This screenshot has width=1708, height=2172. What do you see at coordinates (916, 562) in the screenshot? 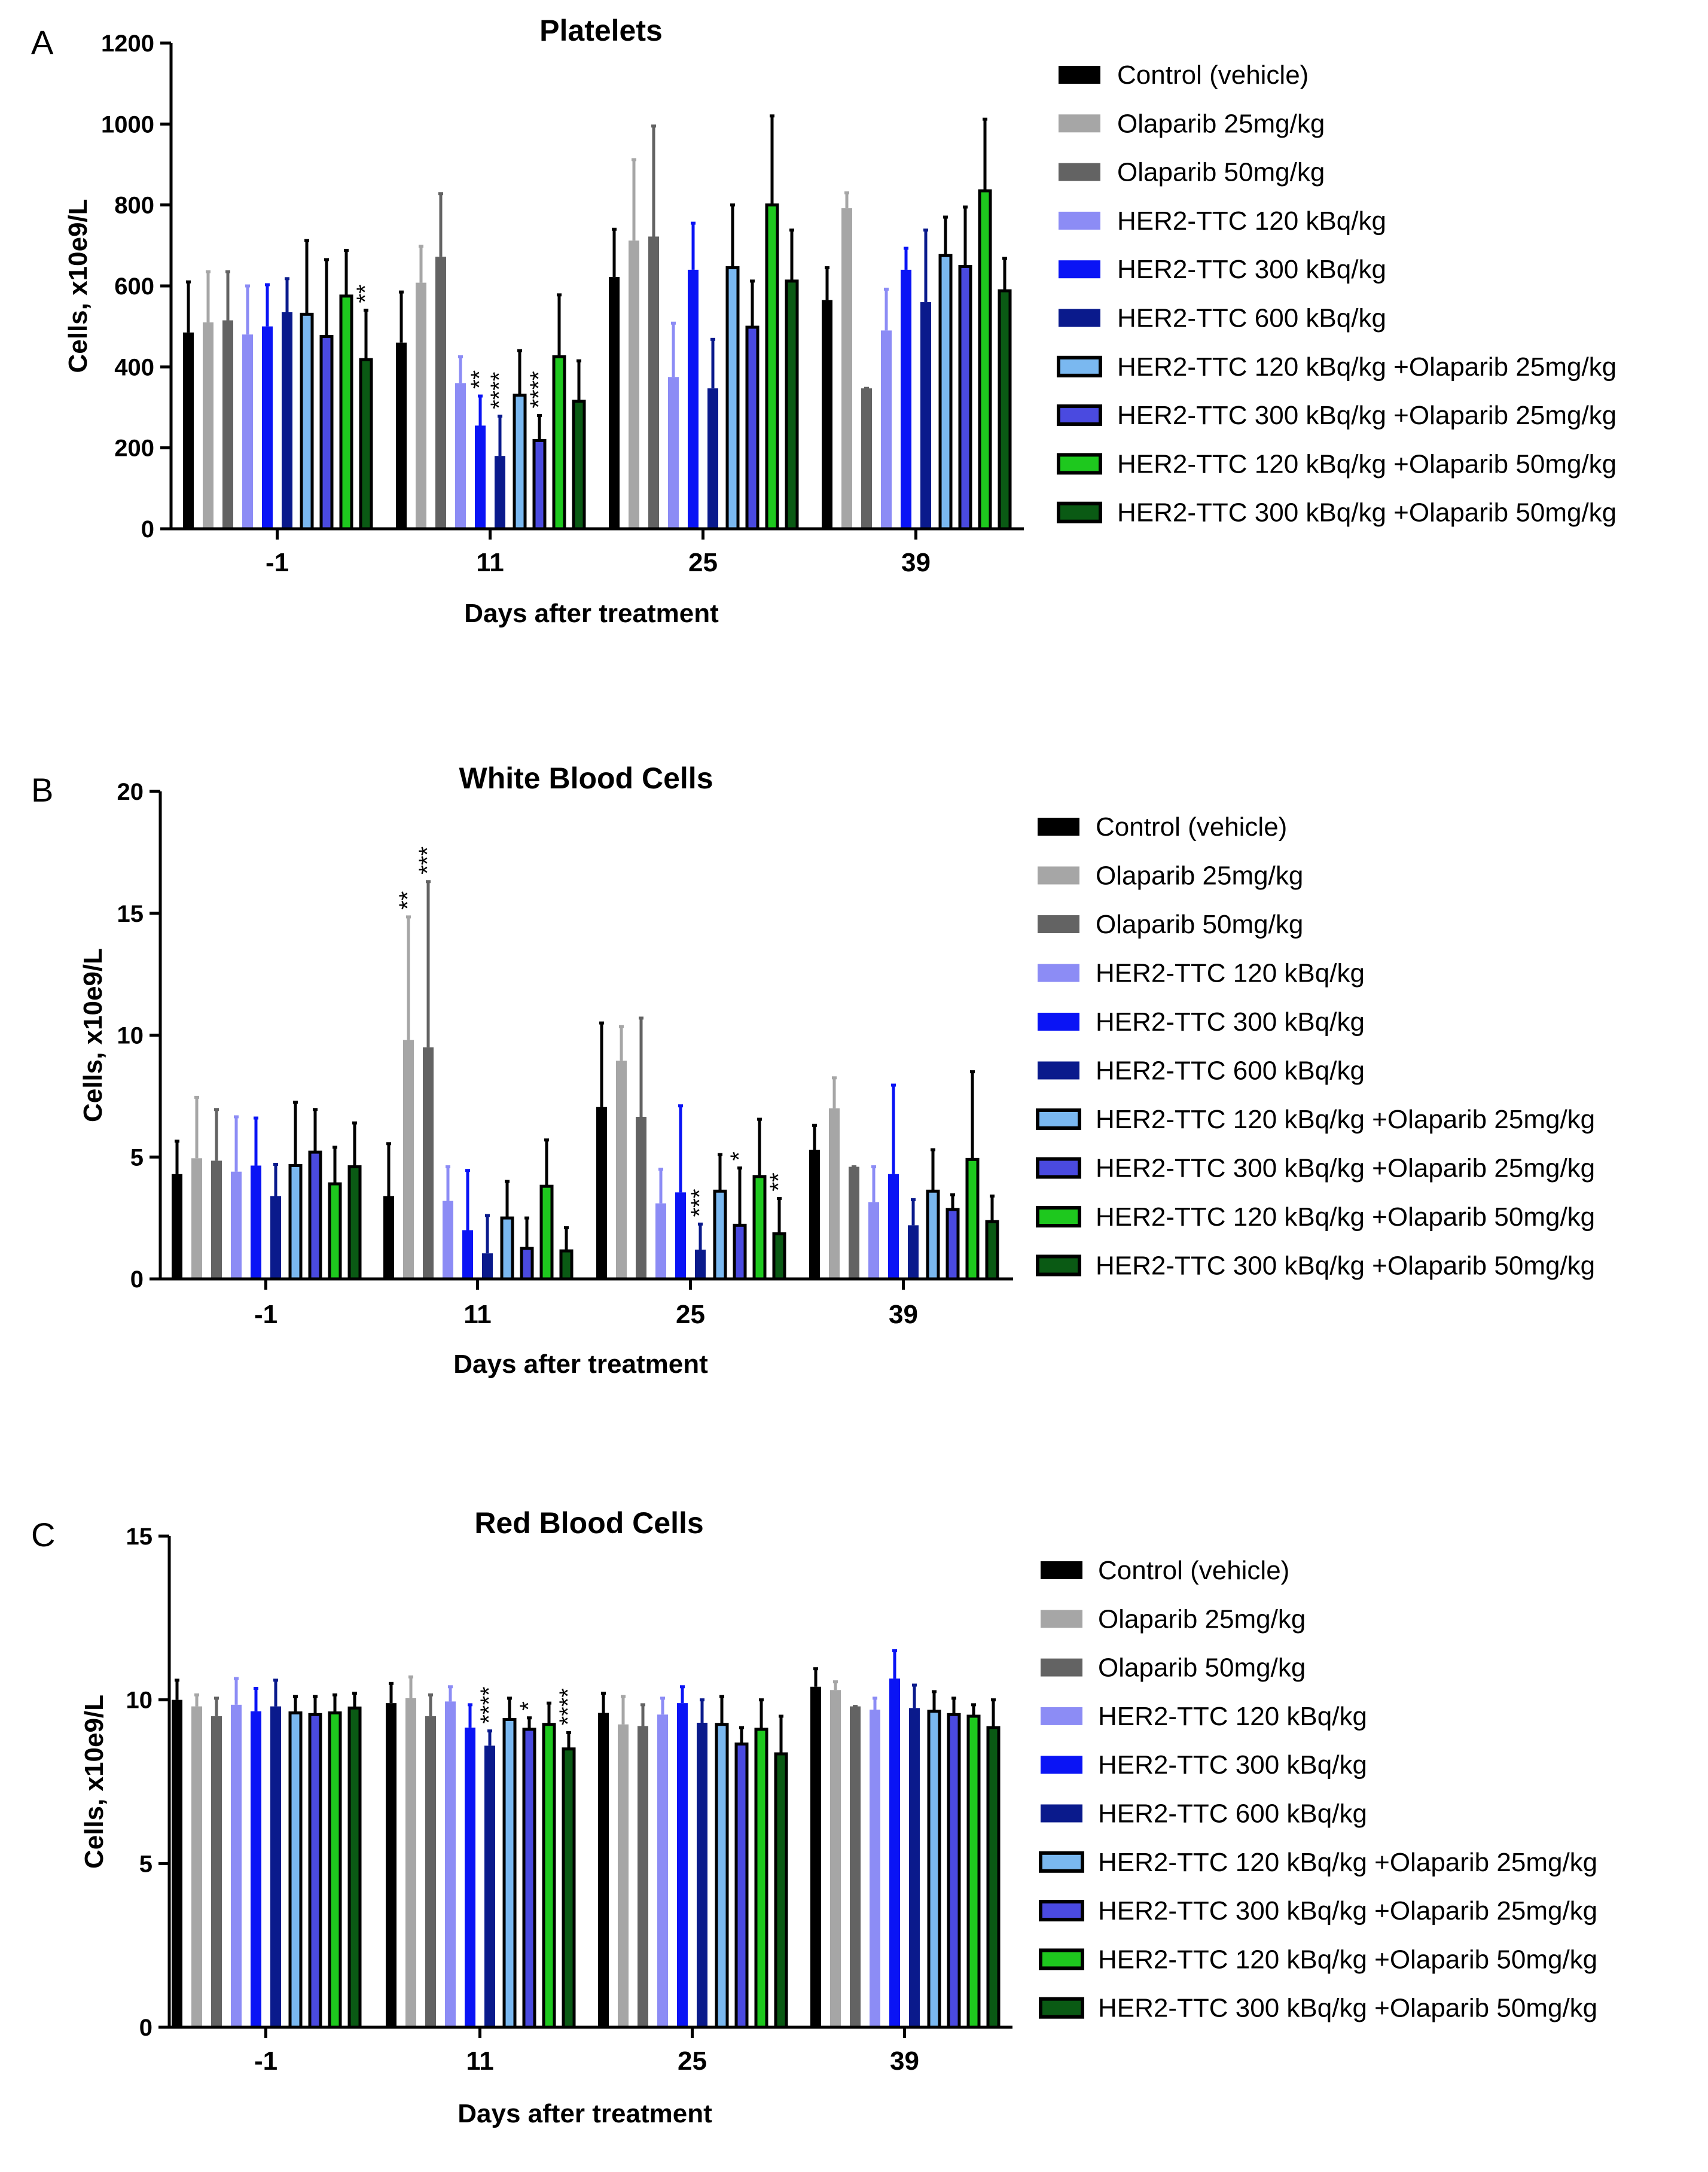
I see `x-tick-label: 39` at bounding box center [916, 562].